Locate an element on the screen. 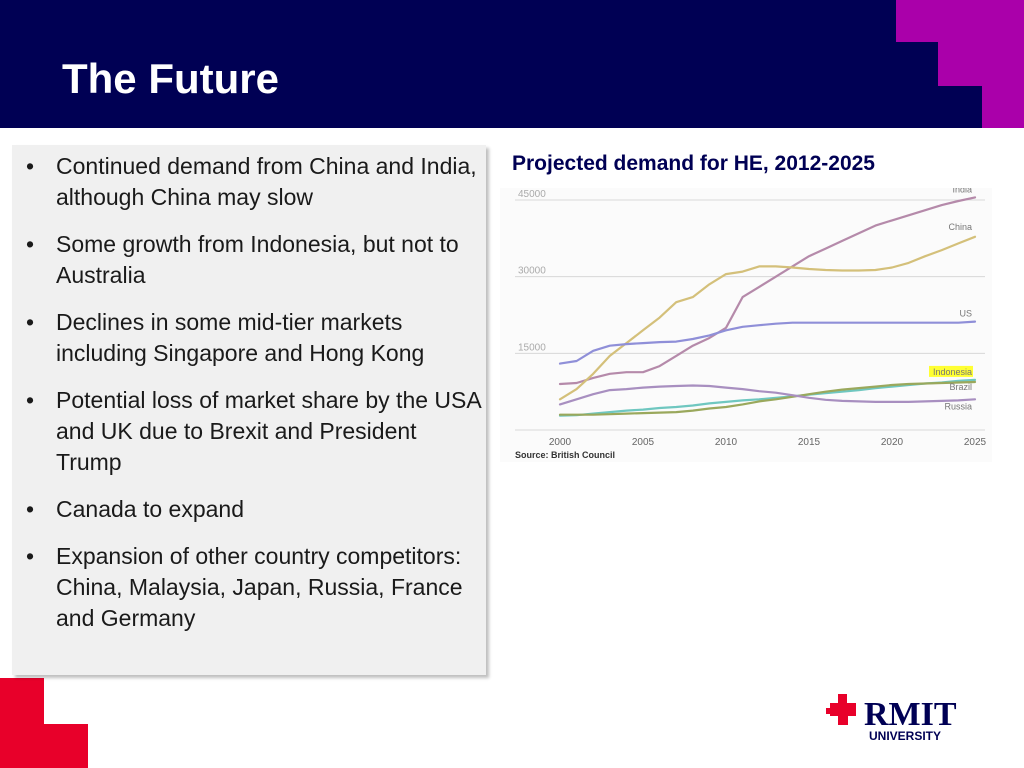 Image resolution: width=1024 pixels, height=768 pixels. bullet-text: Canada to expand is located at coordinates (150, 509).